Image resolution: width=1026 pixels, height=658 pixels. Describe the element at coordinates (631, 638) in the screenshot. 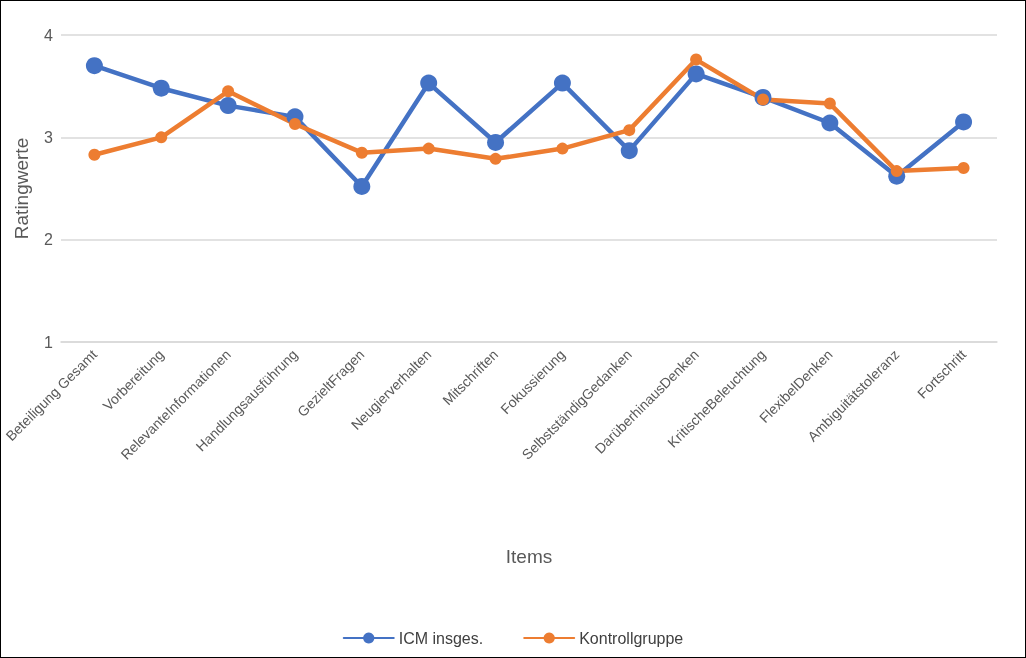

I see `legend-label: Kontrollgruppe` at that location.